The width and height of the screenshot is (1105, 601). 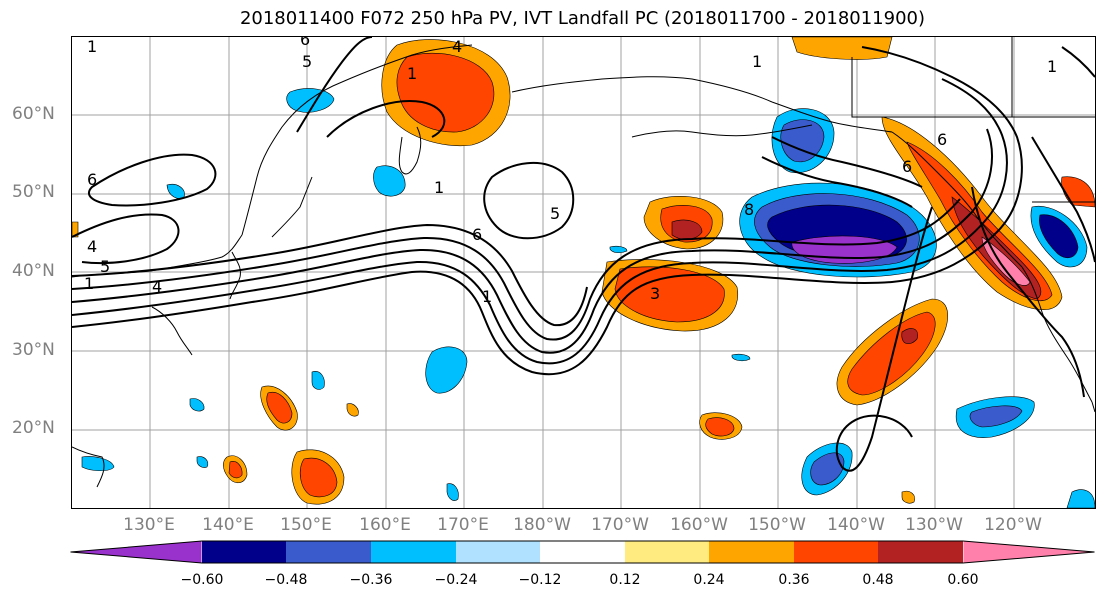 I want to click on latitude-label: 50°N, so click(x=33, y=192).